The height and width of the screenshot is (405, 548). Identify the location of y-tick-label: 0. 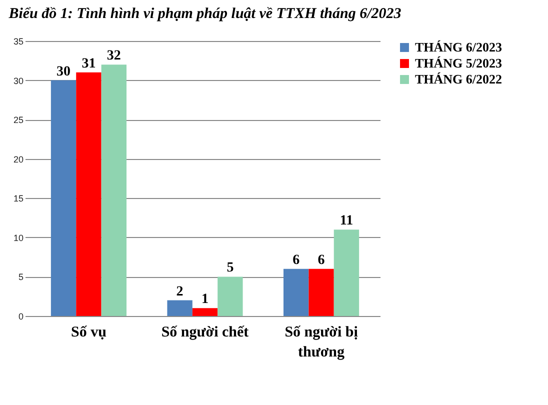
(21, 317).